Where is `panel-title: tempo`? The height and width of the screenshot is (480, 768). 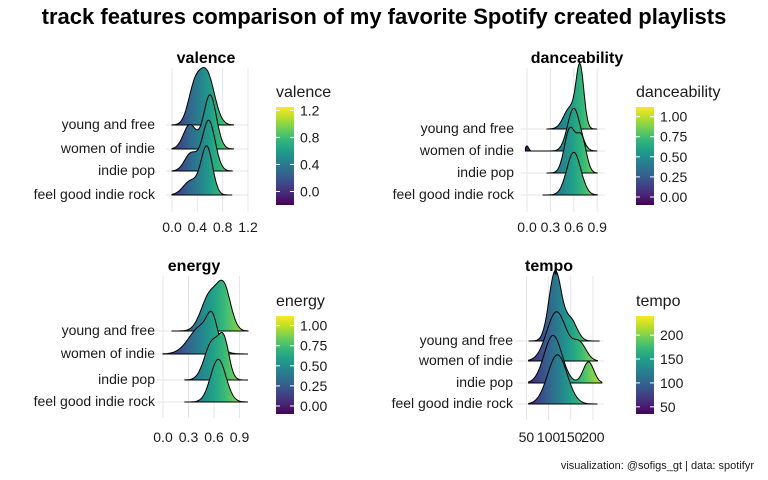 panel-title: tempo is located at coordinates (549, 266).